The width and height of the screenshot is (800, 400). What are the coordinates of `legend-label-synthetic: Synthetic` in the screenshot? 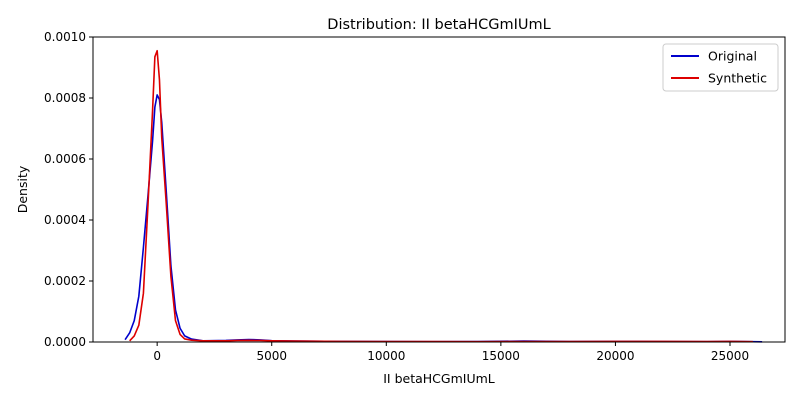 It's located at (737, 78).